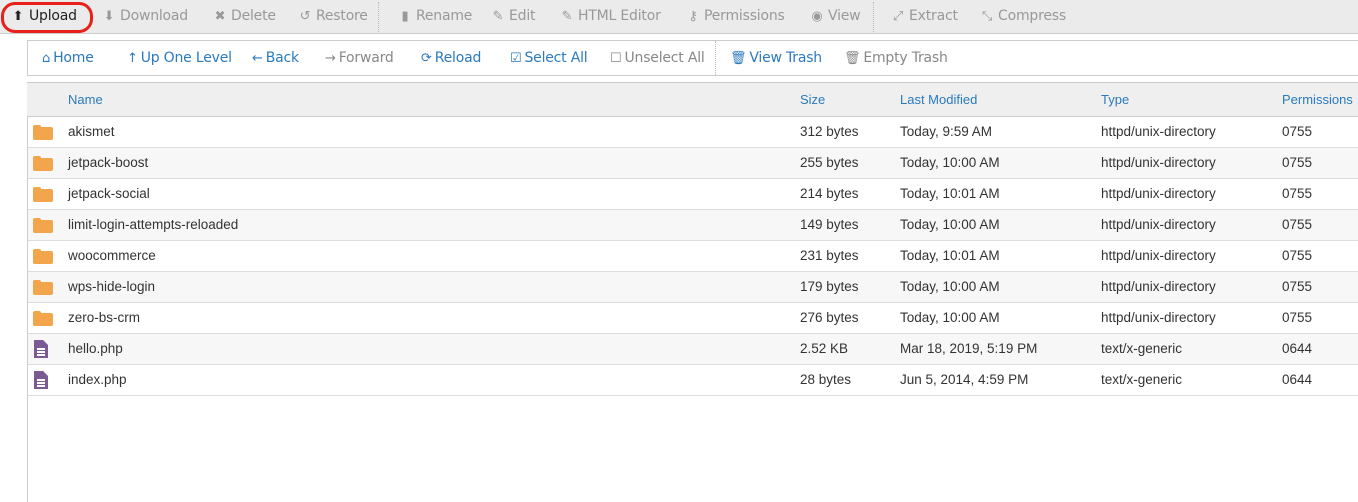 The height and width of the screenshot is (502, 1358). I want to click on rename-button: ▮ Rename, so click(435, 16).